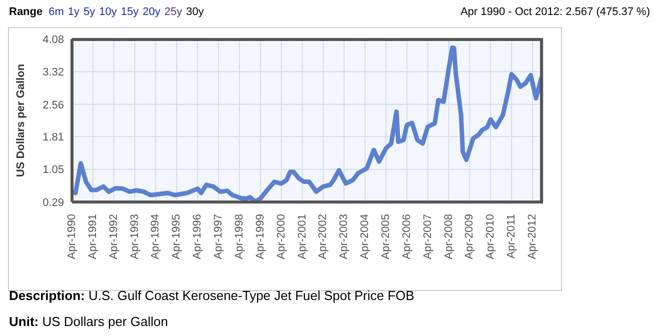 This screenshot has width=654, height=336. What do you see at coordinates (512, 236) in the screenshot?
I see `x-tick-label: Apr-2011` at bounding box center [512, 236].